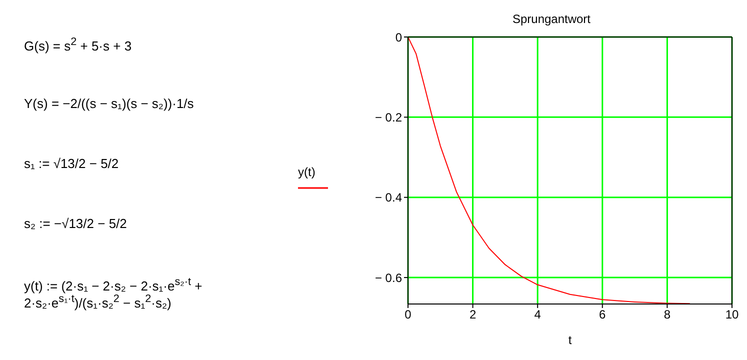  I want to click on x-tick-label: 6, so click(602, 315).